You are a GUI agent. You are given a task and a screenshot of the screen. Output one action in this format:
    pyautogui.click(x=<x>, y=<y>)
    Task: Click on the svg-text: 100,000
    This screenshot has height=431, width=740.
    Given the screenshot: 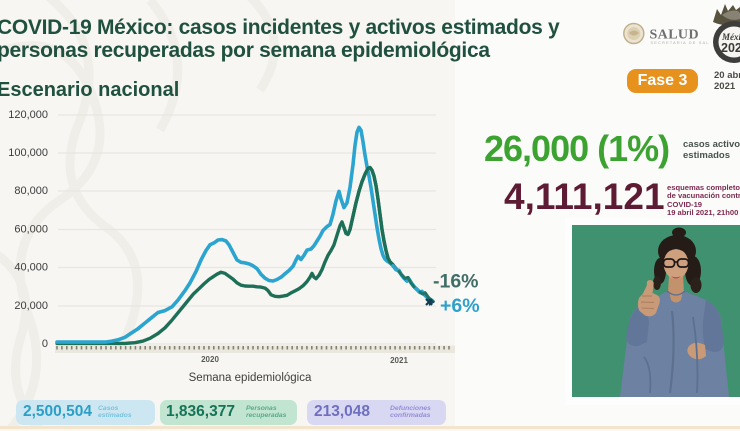 What is the action you would take?
    pyautogui.click(x=28, y=153)
    